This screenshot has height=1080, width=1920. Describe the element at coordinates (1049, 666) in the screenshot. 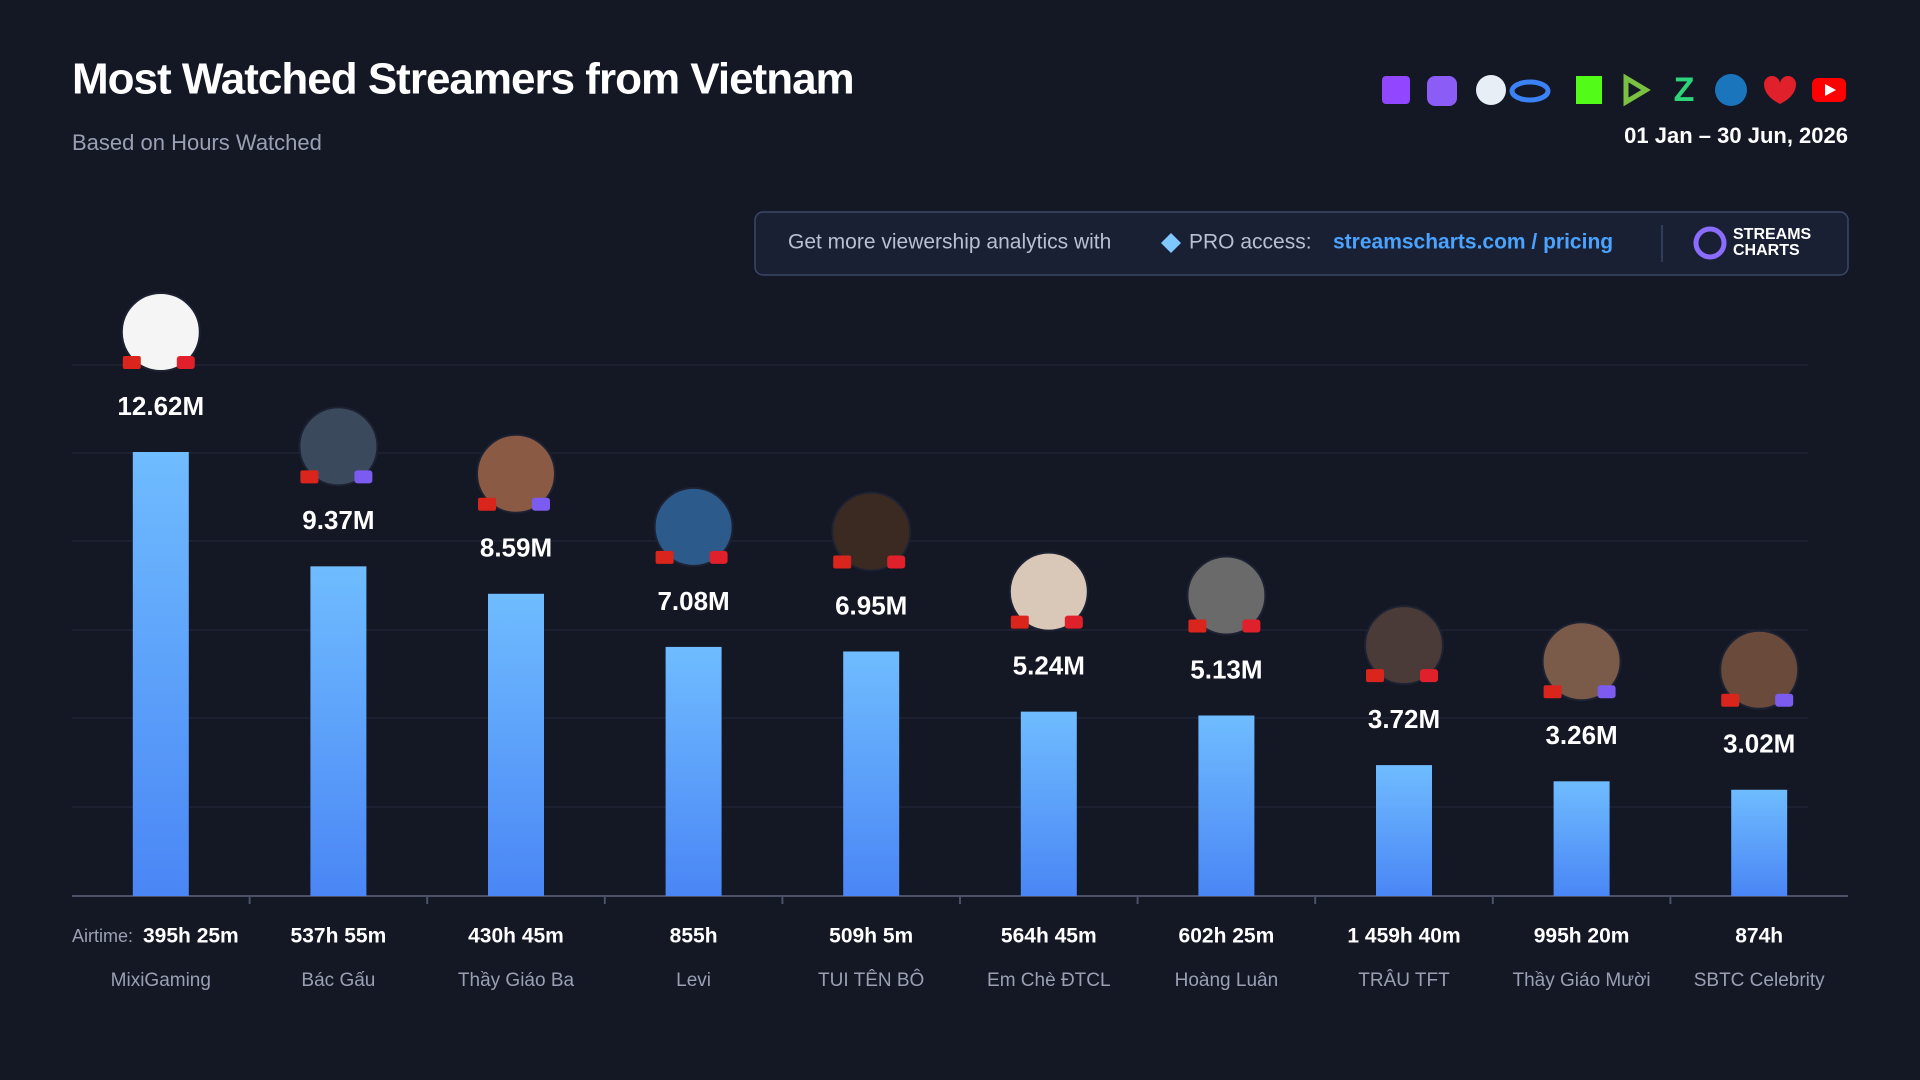

I see `value-label: 5.24M` at that location.